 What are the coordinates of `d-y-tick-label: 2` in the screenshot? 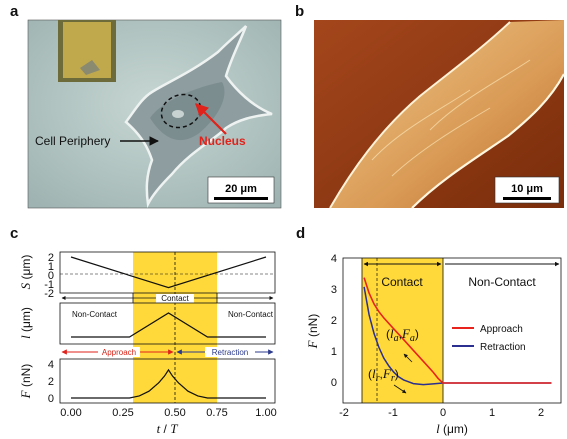 It's located at (334, 321).